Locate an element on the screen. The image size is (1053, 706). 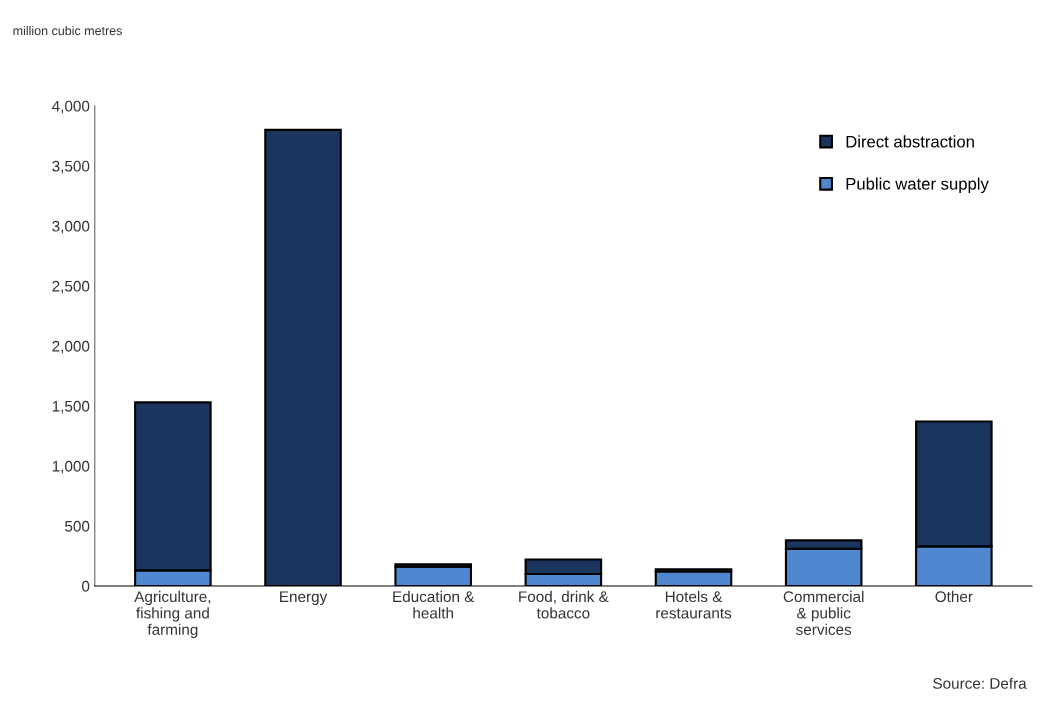
source-note: Source: Defra is located at coordinates (980, 683).